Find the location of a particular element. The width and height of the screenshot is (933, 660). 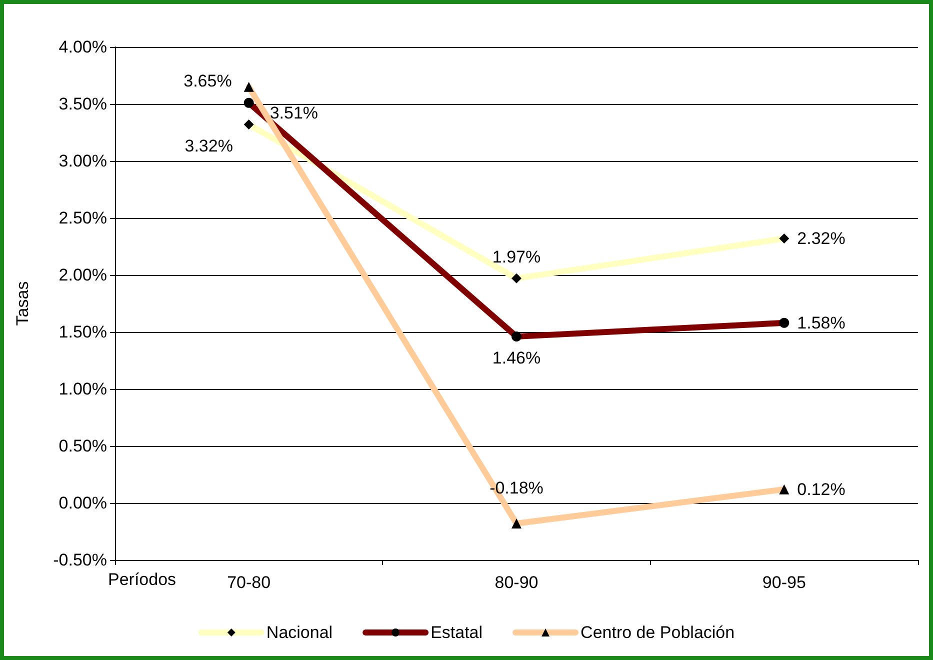

data-label: 0.12% is located at coordinates (821, 489).